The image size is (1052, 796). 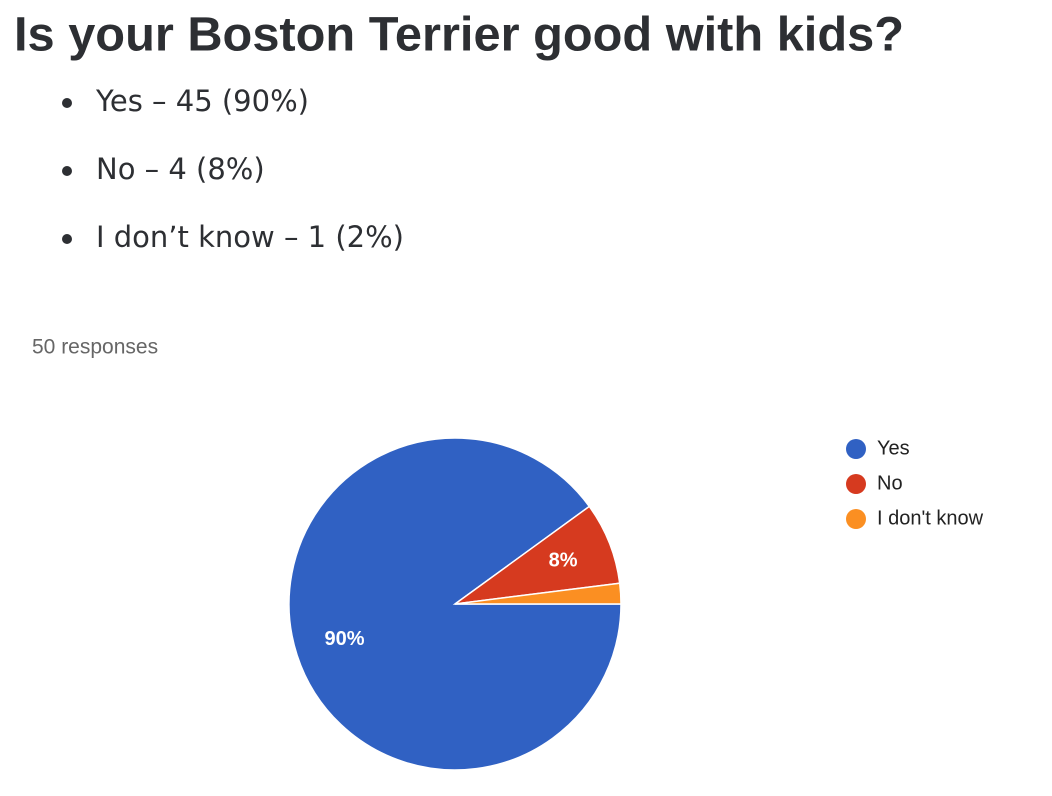 I want to click on legend-label: Yes, so click(x=893, y=448).